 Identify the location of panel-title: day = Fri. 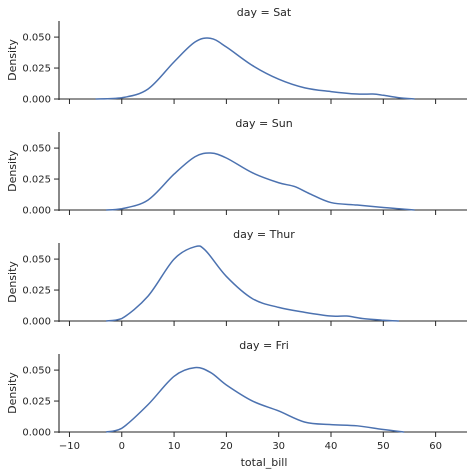
(264, 345).